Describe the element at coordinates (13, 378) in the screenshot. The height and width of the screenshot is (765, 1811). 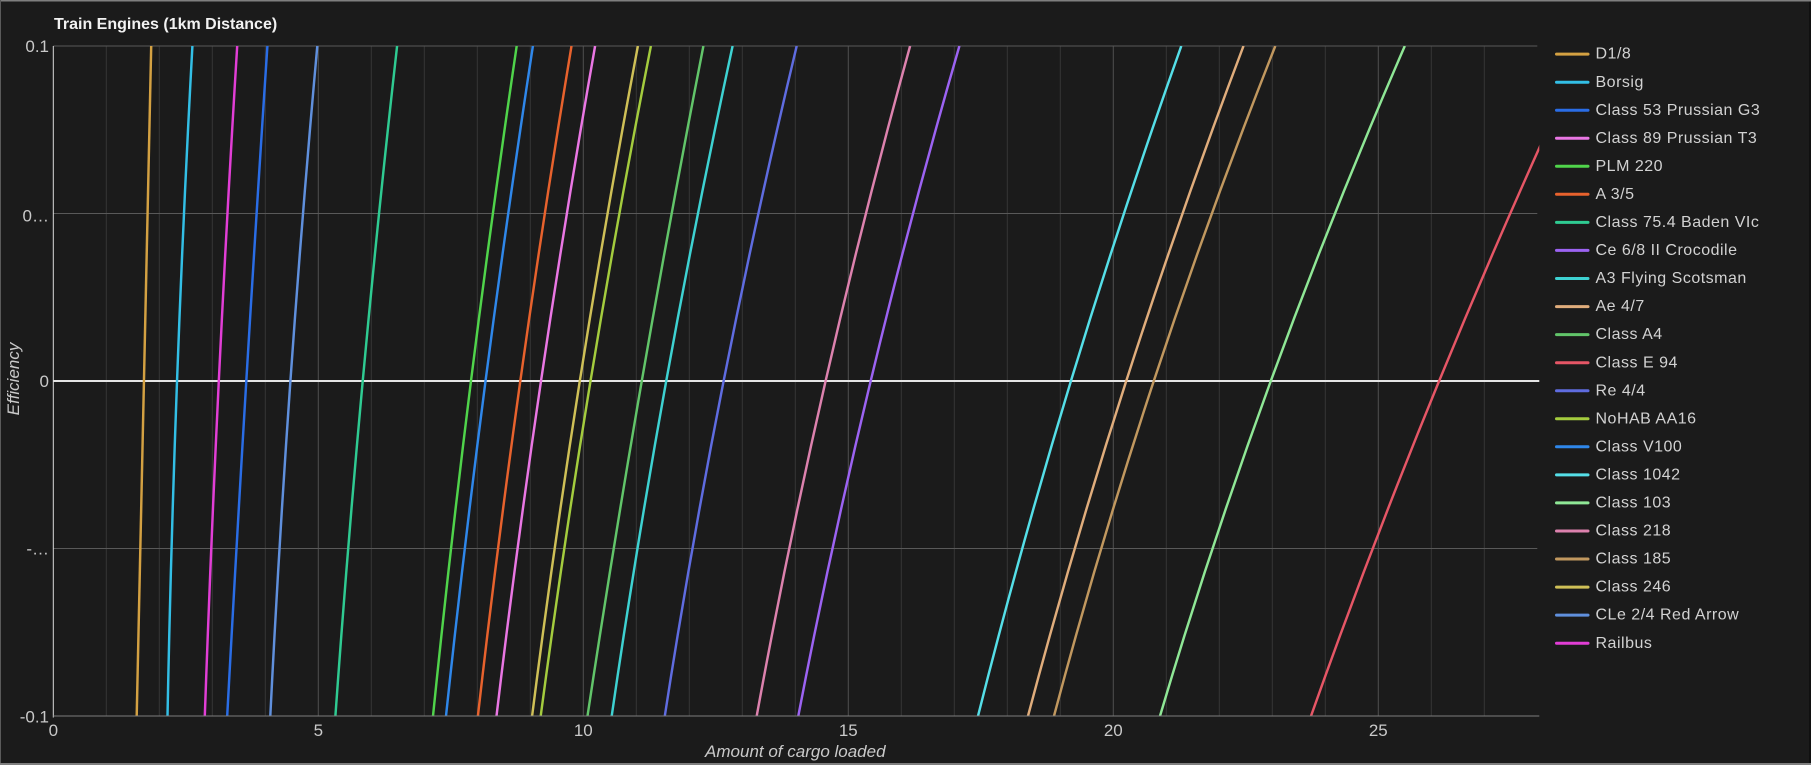
I see `svg-text: Efficiency` at that location.